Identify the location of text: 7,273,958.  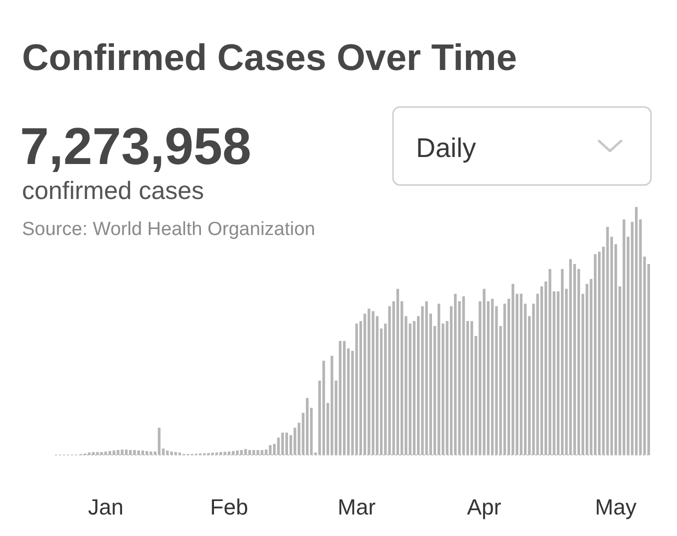
(136, 147).